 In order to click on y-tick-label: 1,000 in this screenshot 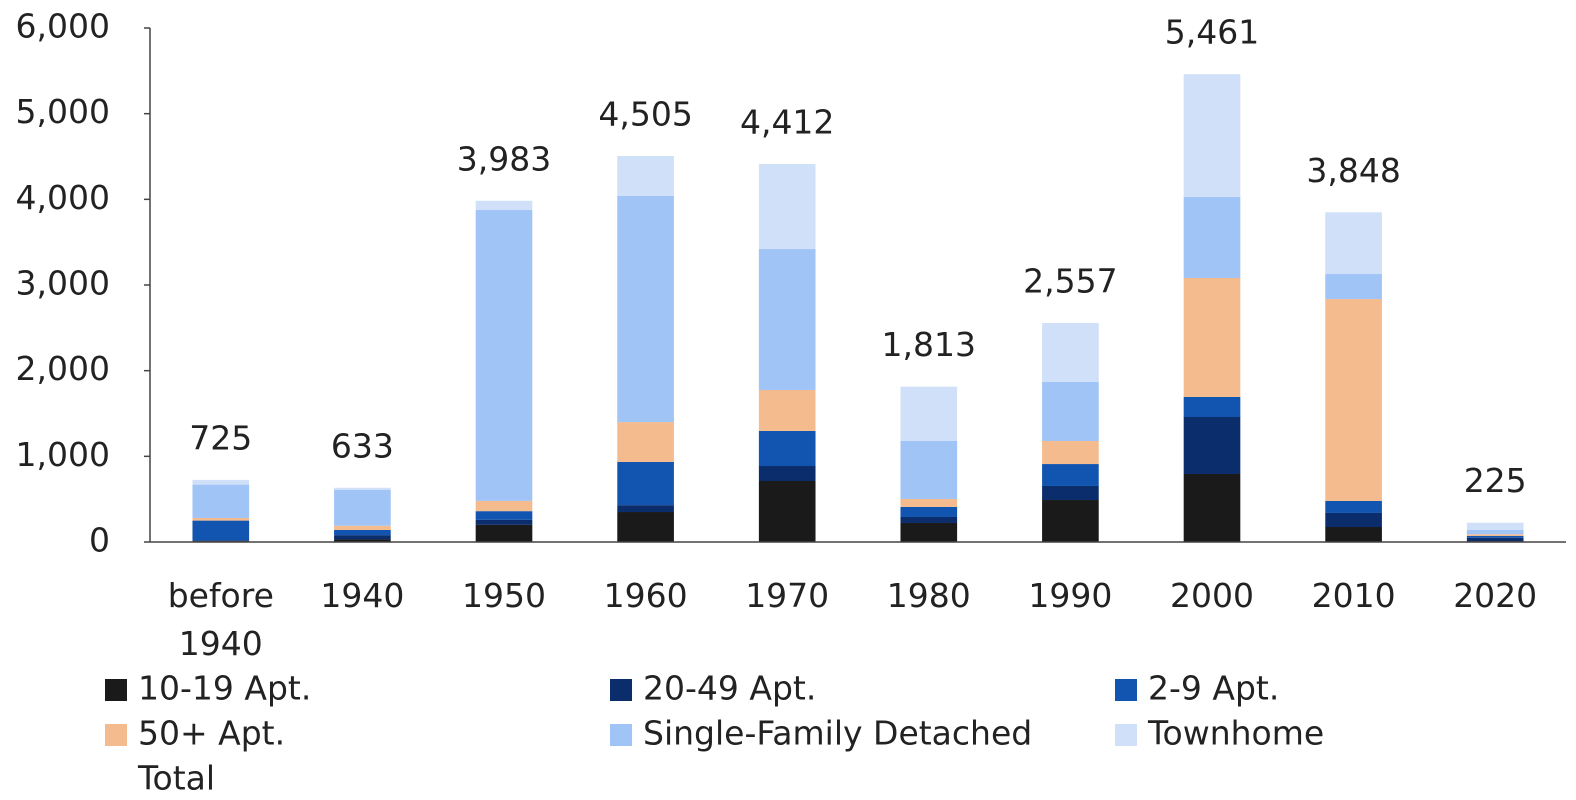, I will do `click(63, 454)`.